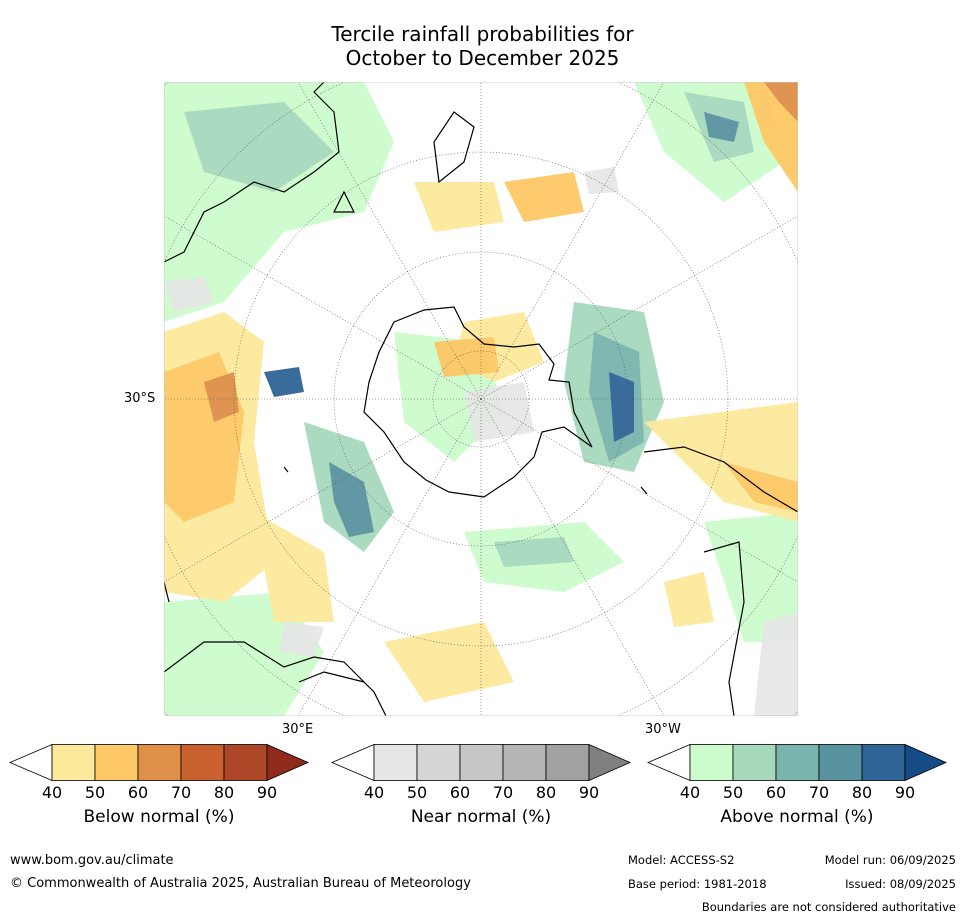 Image resolution: width=965 pixels, height=919 pixels. I want to click on new-zealand-outline, so click(454, 147).